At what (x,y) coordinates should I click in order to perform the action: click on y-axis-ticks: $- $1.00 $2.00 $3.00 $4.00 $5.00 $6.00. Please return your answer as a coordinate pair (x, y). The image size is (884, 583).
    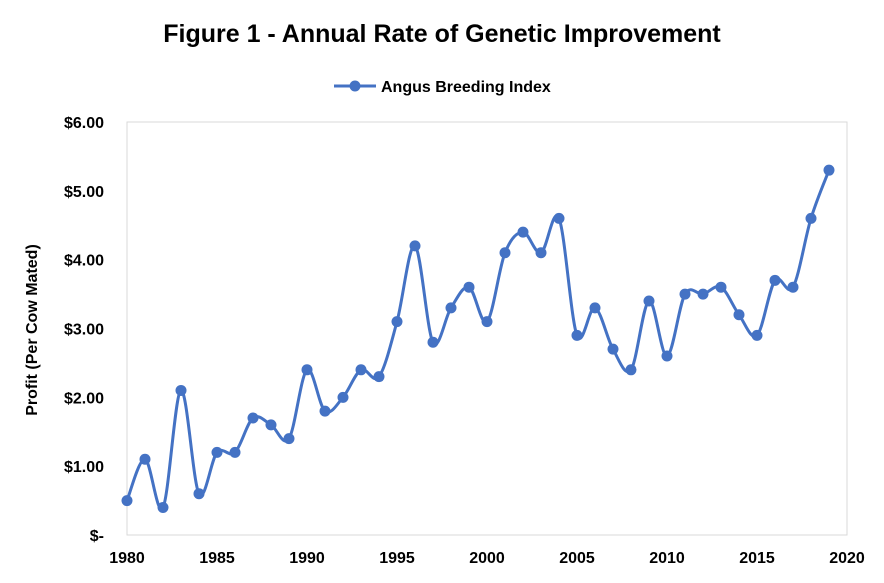
    Looking at the image, I should click on (84, 330).